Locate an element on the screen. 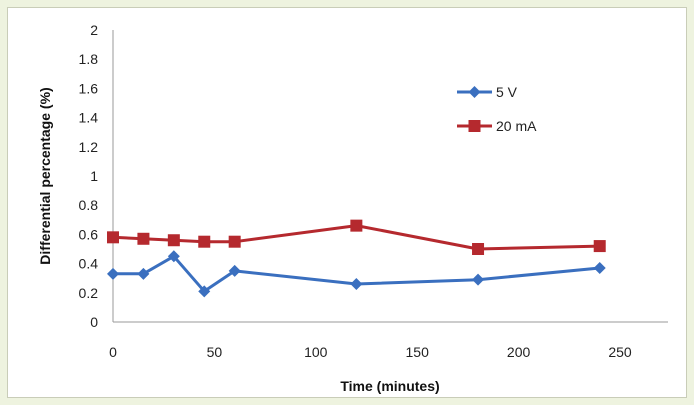  legend: 5 V 20 mA is located at coordinates (497, 109).